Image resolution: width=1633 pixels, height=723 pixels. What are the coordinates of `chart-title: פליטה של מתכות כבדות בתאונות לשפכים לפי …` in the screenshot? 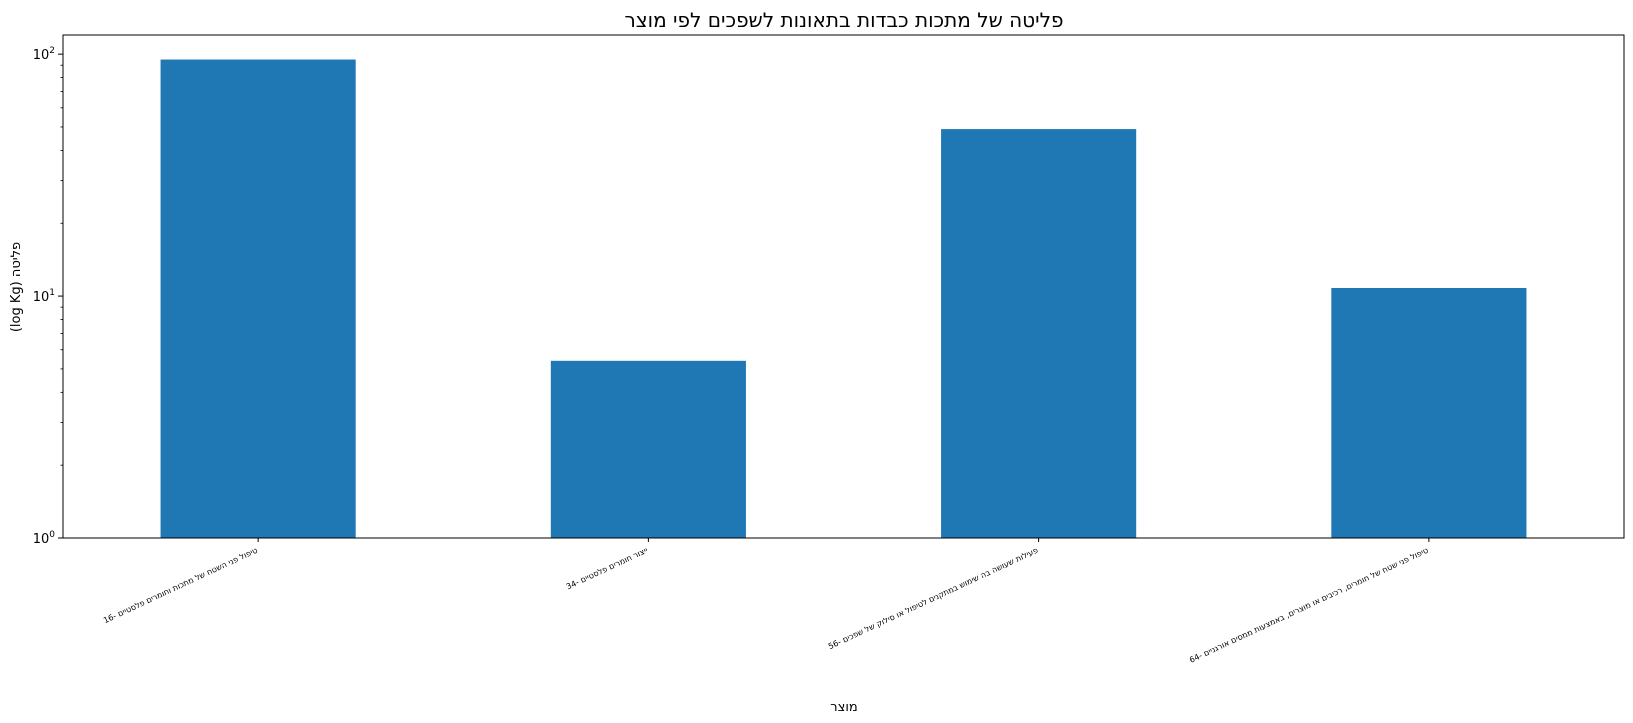 It's located at (844, 20).